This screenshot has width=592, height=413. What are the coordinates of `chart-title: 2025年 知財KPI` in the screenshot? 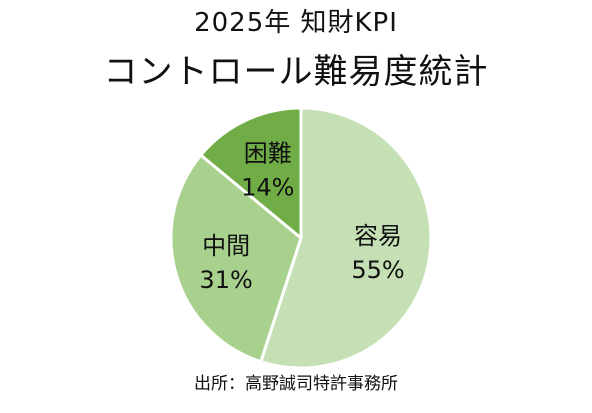 It's located at (296, 23).